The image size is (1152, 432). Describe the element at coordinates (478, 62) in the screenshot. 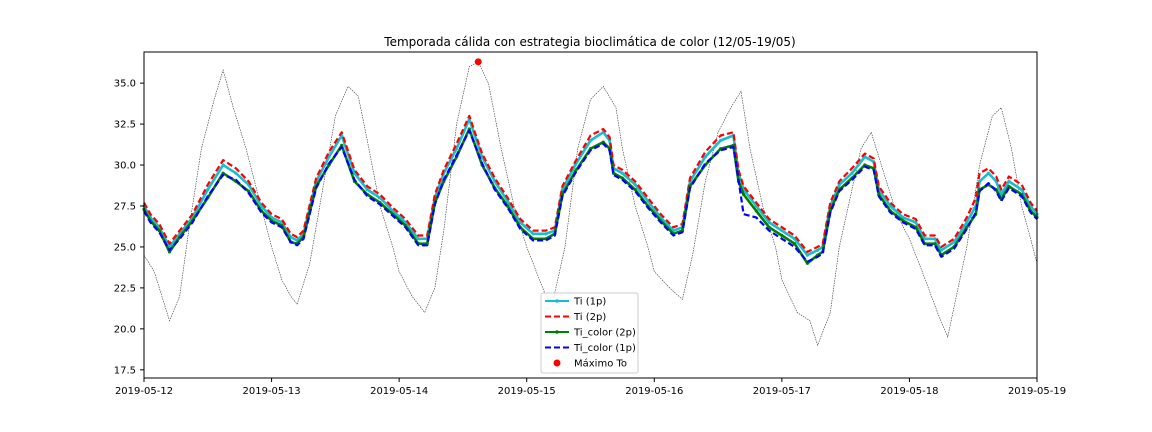

I see `max-outdoor-point` at that location.